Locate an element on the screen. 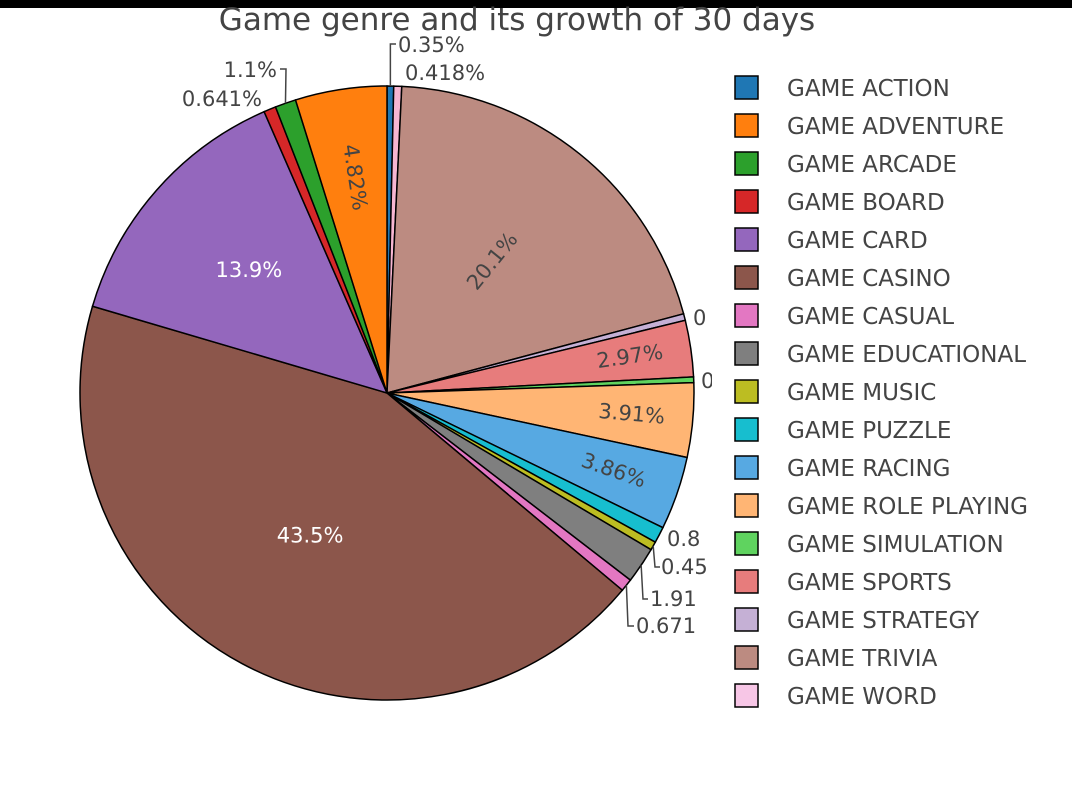 The height and width of the screenshot is (792, 1072). slice-game-adventure is located at coordinates (341, 239).